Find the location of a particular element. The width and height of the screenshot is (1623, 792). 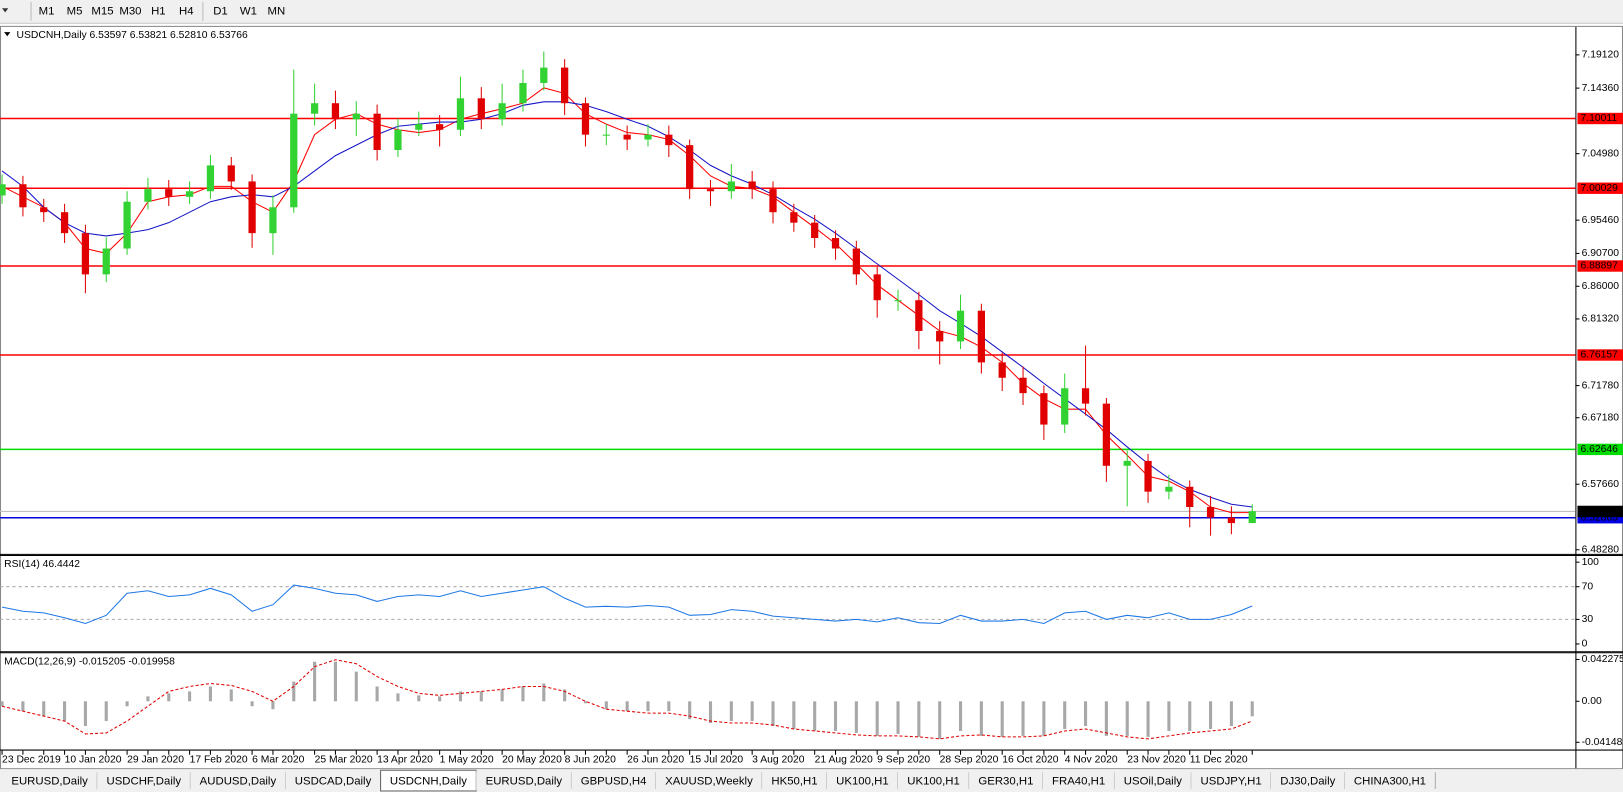

timeframe-button: MN is located at coordinates (277, 11).